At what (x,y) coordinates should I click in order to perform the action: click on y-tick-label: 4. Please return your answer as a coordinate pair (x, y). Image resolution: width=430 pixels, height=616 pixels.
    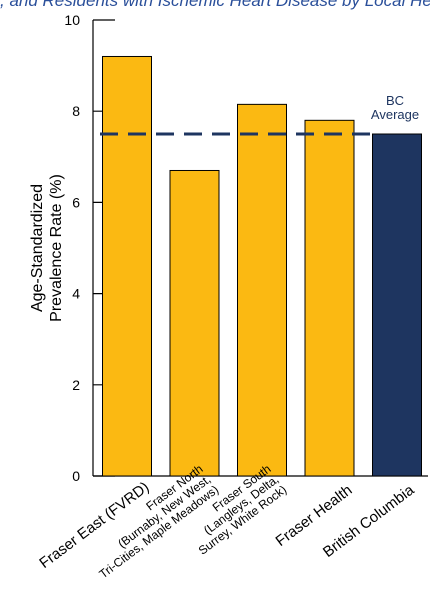
    Looking at the image, I should click on (76, 294).